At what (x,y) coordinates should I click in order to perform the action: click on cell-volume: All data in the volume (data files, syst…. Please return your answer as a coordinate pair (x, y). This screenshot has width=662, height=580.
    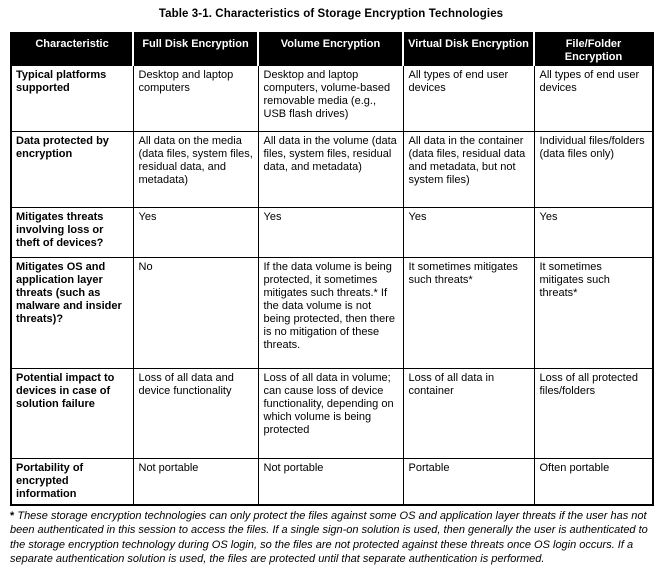
    Looking at the image, I should click on (330, 169).